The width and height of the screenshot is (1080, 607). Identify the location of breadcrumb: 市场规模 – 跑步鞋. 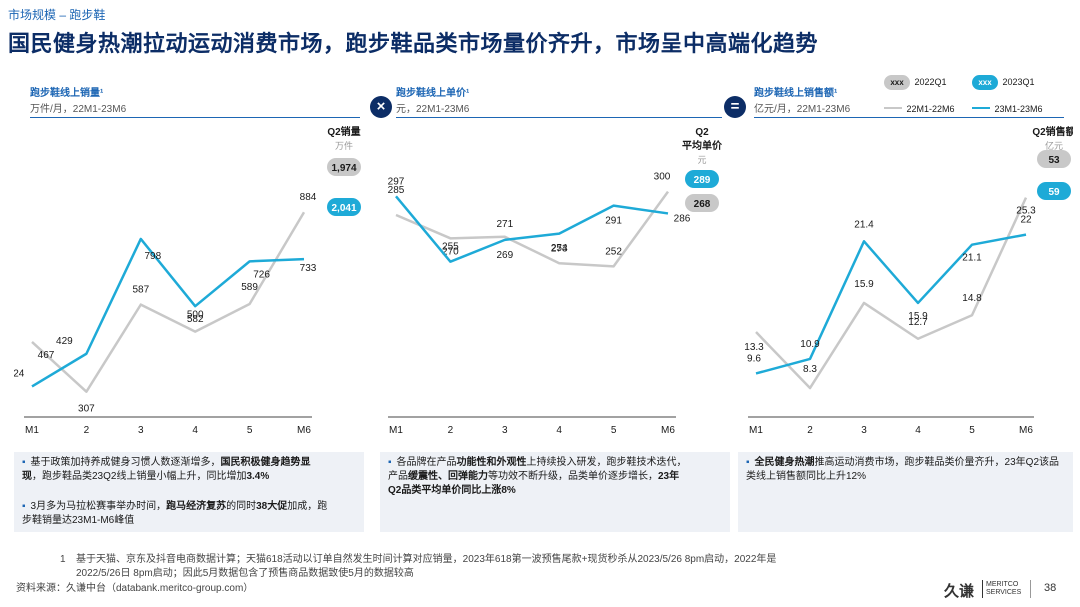
(57, 15).